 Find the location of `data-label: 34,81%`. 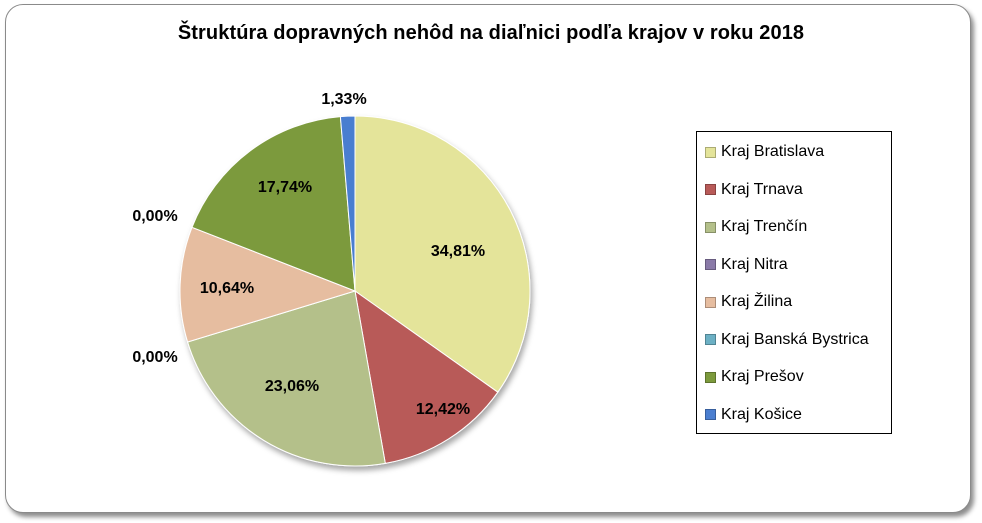

data-label: 34,81% is located at coordinates (458, 251).